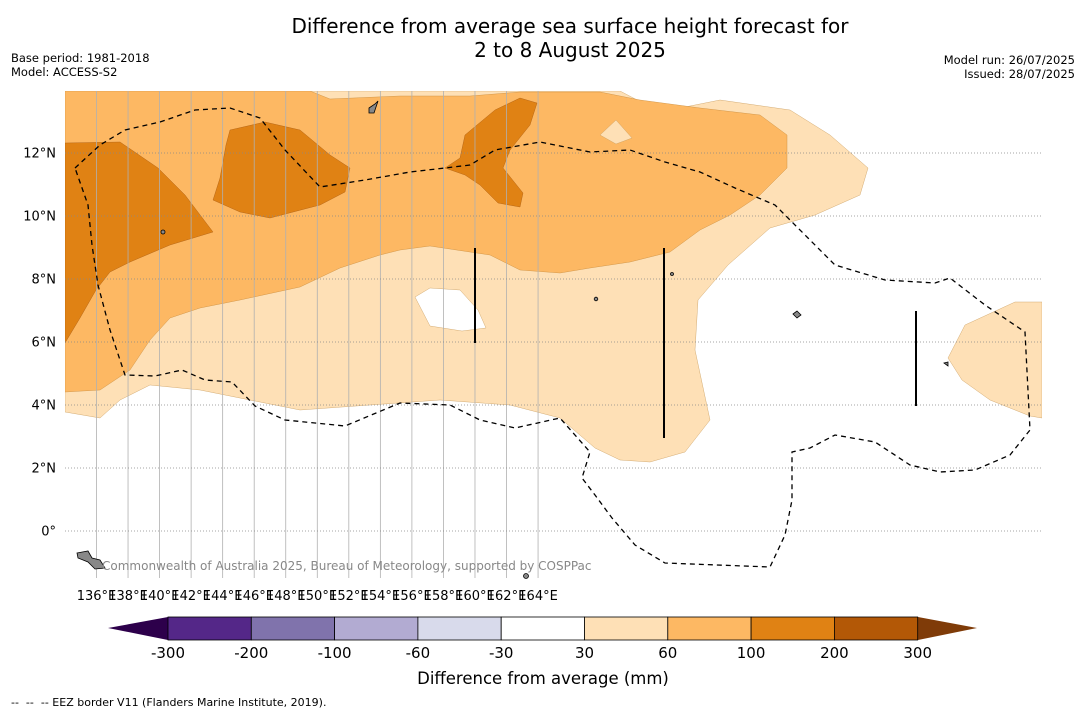 The image size is (1085, 713). Describe the element at coordinates (751, 653) in the screenshot. I see `colorbar-tick-label: 100` at that location.